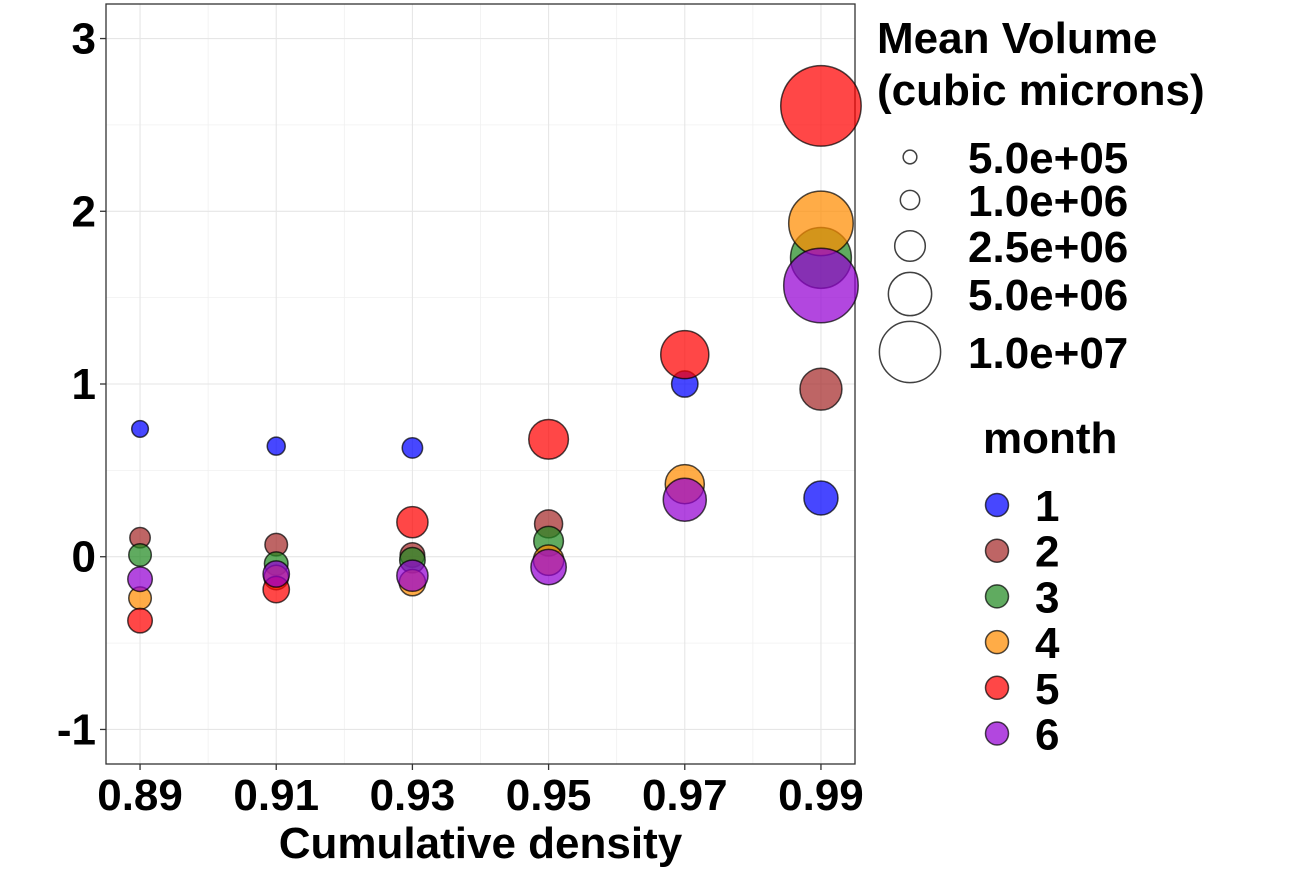  What do you see at coordinates (821, 795) in the screenshot?
I see `x-axis-tick-label: 0.99` at bounding box center [821, 795].